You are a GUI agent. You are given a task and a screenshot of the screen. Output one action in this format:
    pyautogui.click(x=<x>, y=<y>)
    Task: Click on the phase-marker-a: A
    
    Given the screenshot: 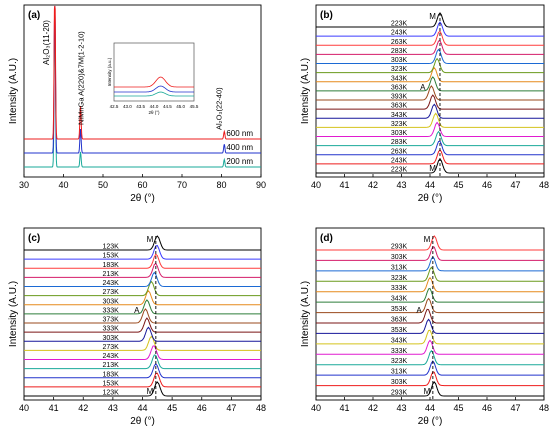 What is the action you would take?
    pyautogui.click(x=423, y=87)
    